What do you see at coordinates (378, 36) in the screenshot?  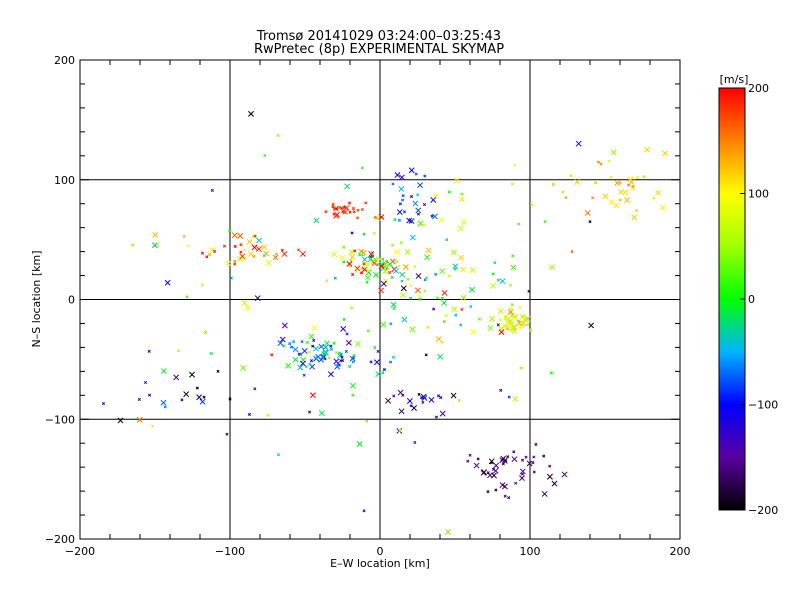 I see `chart-title: Tromsø 20141029 03:24:00–03:25:43` at bounding box center [378, 36].